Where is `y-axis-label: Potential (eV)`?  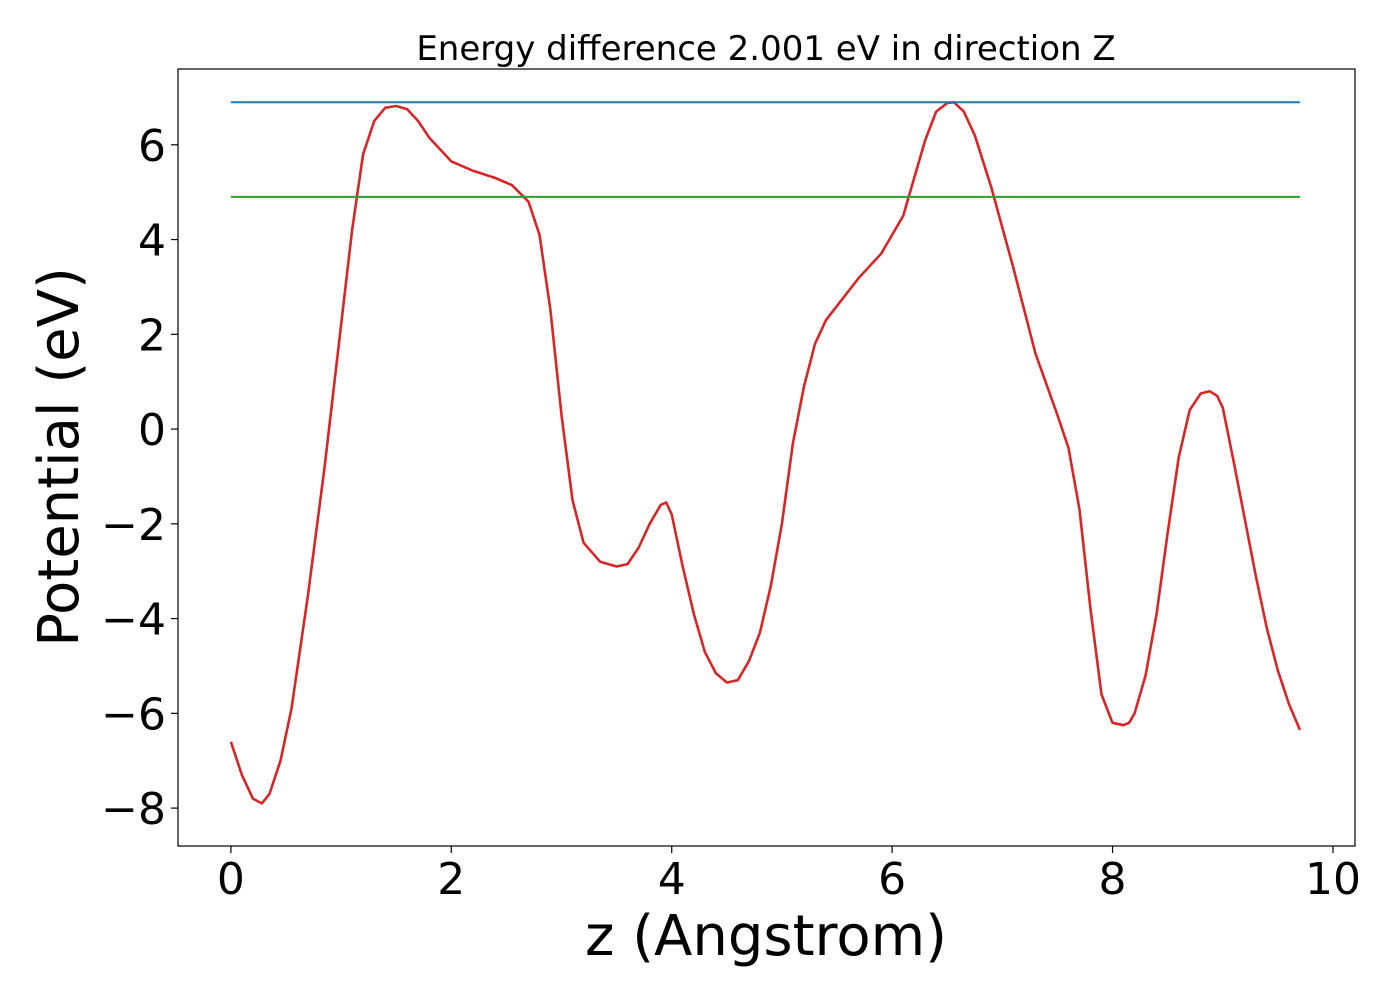
y-axis-label: Potential (eV) is located at coordinates (59, 457).